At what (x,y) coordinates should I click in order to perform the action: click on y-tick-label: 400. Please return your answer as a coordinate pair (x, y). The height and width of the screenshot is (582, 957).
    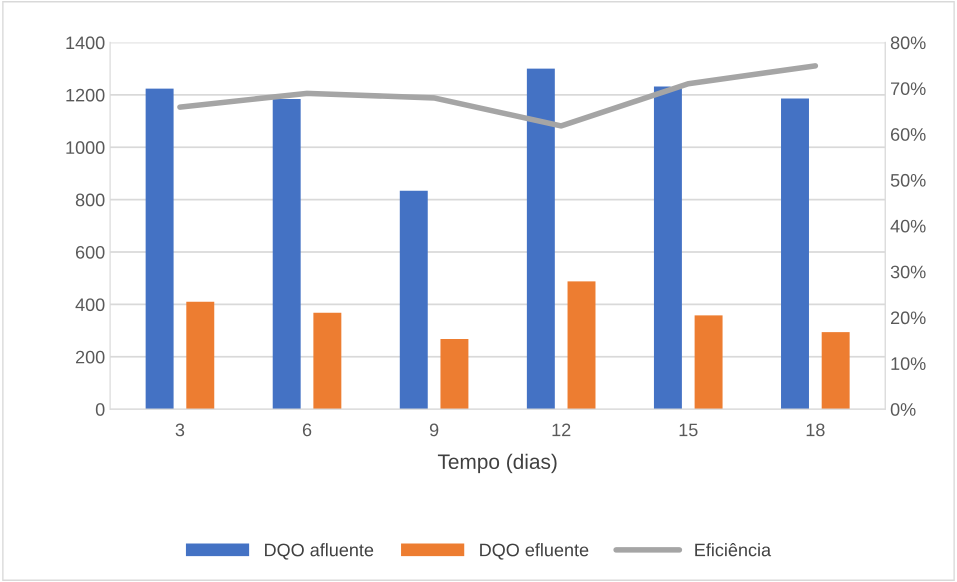
    Looking at the image, I should click on (89, 305).